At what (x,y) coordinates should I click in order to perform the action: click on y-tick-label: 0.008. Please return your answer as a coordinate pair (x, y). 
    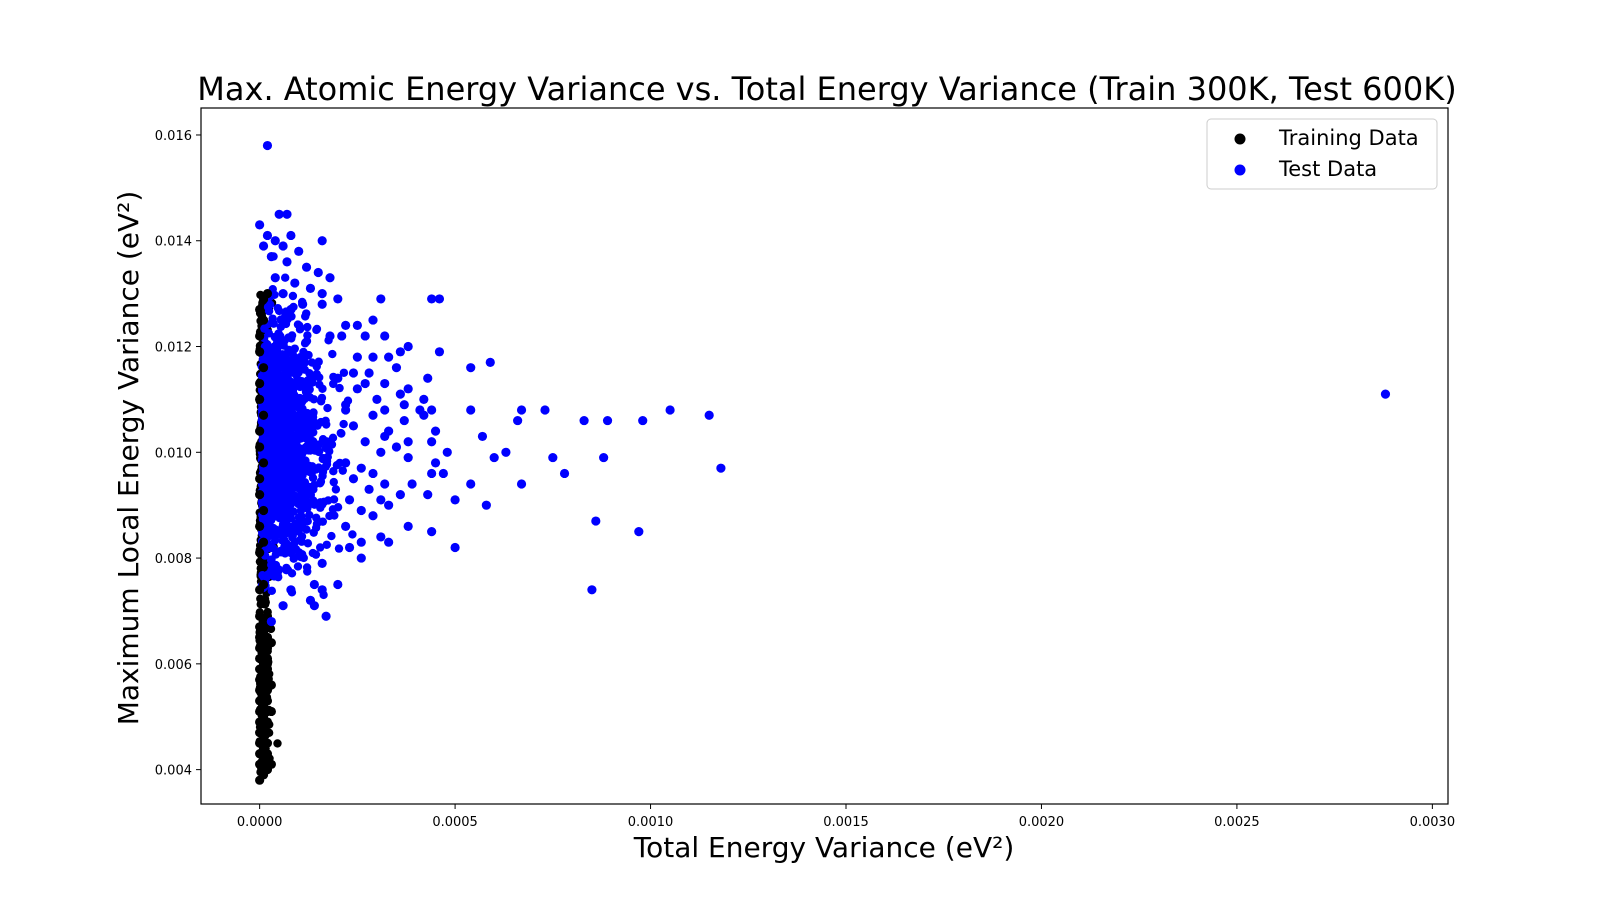
    Looking at the image, I should click on (173, 559).